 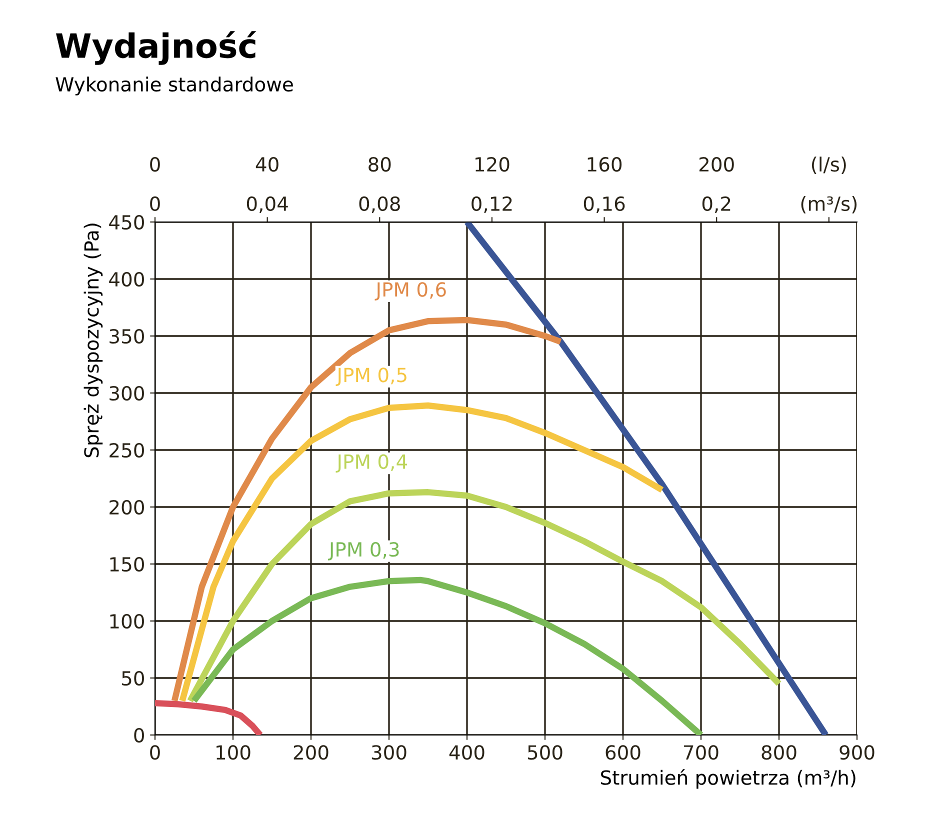 I want to click on y-tick-label: 350, so click(x=127, y=336).